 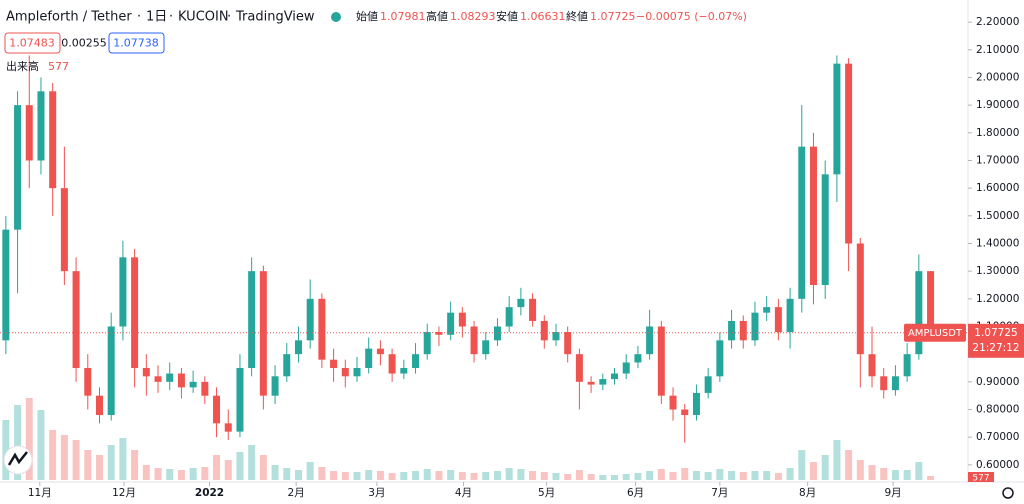 I want to click on gear, so click(x=1008, y=493).